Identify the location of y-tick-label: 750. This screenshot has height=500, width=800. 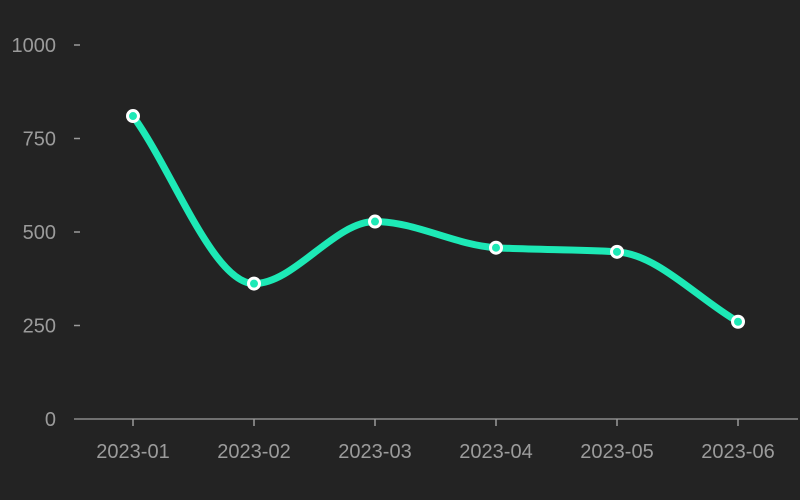
(39, 140).